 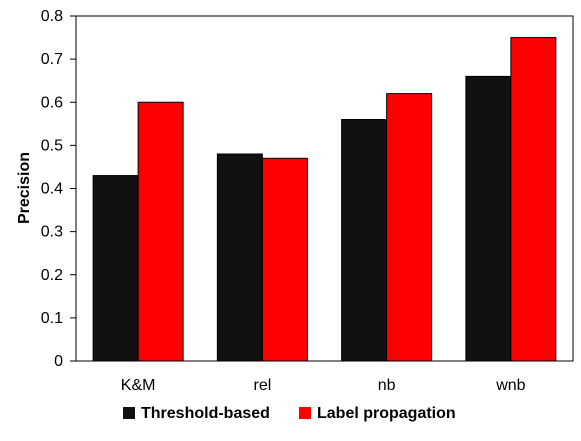 I want to click on y-tick-label: 0.3, so click(x=52, y=232).